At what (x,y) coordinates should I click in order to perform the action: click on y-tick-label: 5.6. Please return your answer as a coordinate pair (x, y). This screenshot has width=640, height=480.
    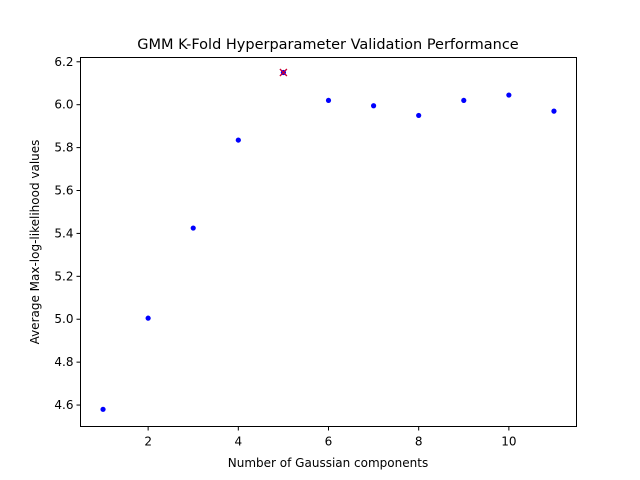
    Looking at the image, I should click on (63, 191).